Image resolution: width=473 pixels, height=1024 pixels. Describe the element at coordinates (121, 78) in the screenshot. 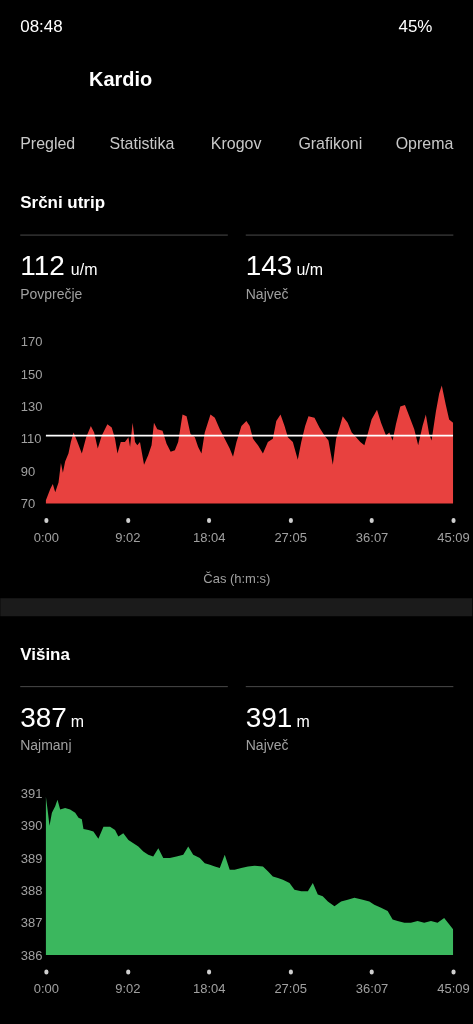

I see `text: Kardio` at that location.